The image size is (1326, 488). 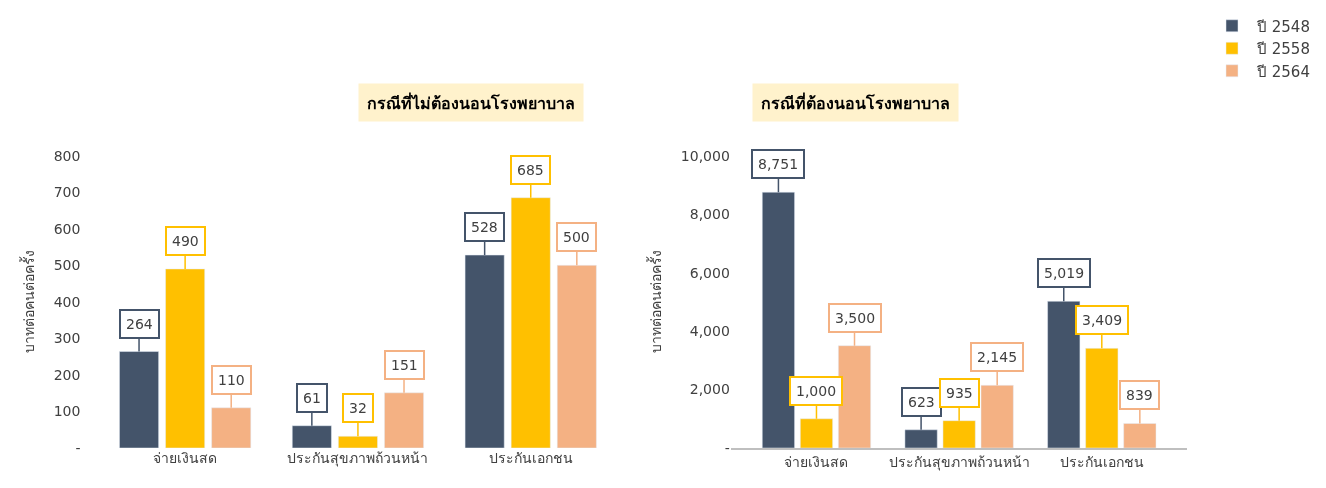 What do you see at coordinates (139, 324) in the screenshot?
I see `data-label: 264` at bounding box center [139, 324].